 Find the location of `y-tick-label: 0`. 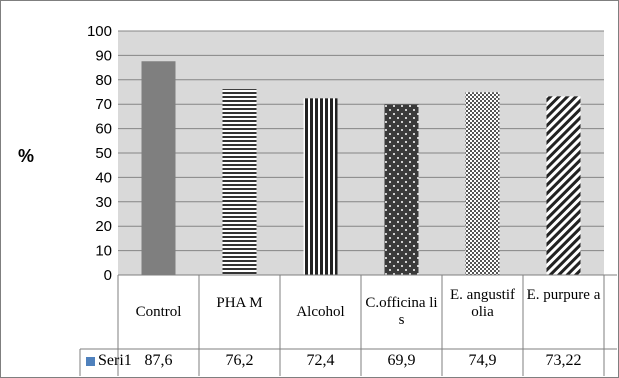

y-tick-label: 0 is located at coordinates (108, 275).